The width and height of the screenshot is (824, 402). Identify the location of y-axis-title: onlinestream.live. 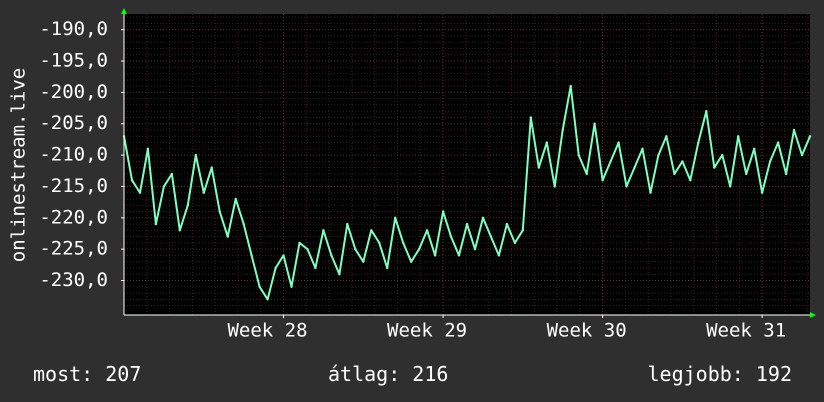
(19, 165).